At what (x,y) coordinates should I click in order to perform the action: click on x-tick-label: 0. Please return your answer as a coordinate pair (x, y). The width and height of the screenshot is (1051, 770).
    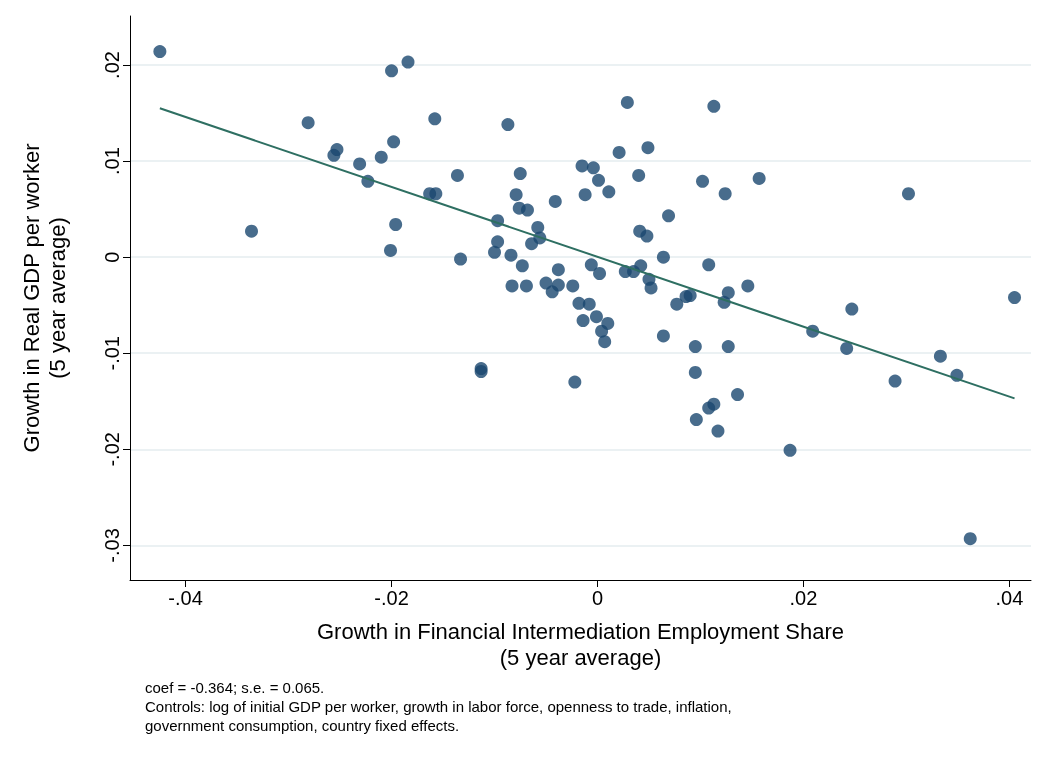
    Looking at the image, I should click on (597, 598).